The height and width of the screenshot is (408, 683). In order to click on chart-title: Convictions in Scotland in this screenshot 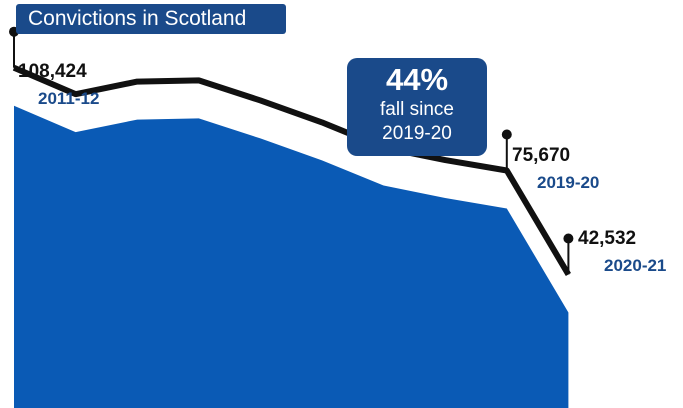, I will do `click(151, 19)`.